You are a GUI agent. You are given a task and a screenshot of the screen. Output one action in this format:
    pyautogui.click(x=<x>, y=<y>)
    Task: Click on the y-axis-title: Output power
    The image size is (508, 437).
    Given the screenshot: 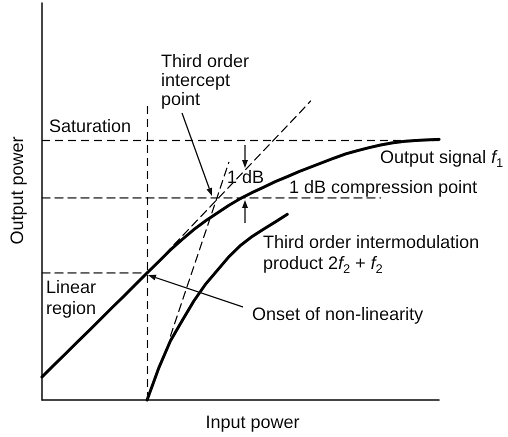 What is the action you would take?
    pyautogui.click(x=17, y=190)
    